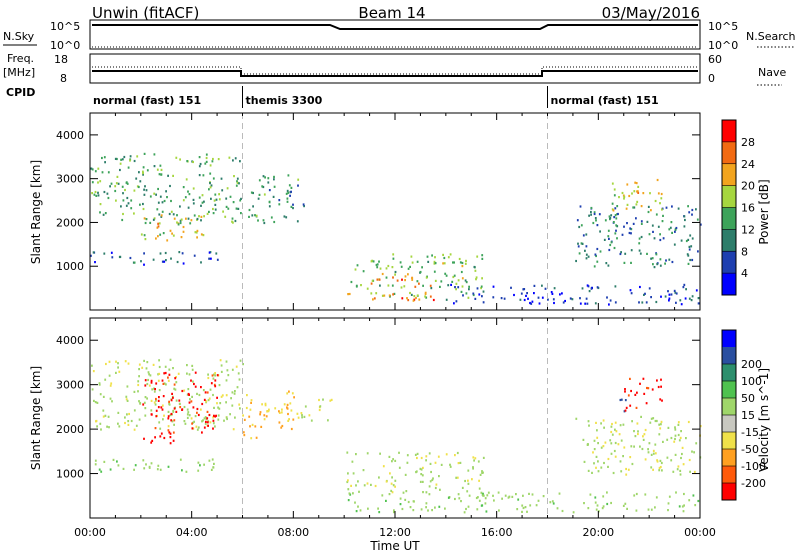 The image size is (800, 554). What do you see at coordinates (651, 13) in the screenshot?
I see `date-title: 03/May/2016` at bounding box center [651, 13].